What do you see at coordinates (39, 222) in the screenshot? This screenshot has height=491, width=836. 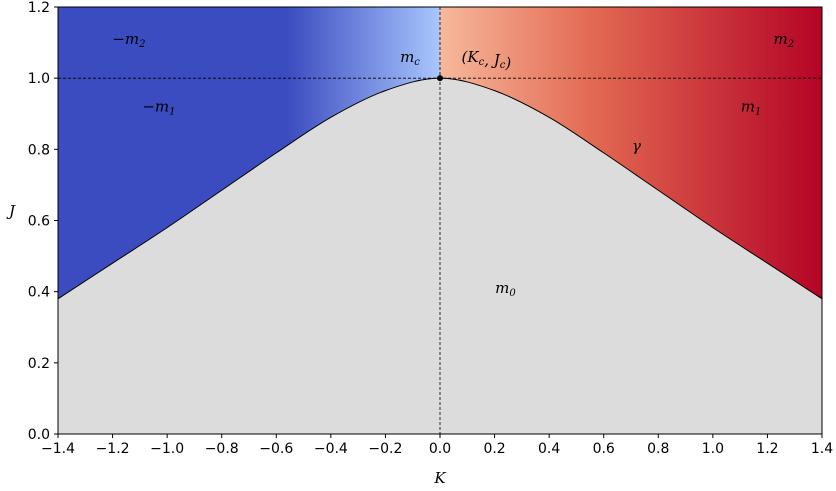 I see `y-tick-label: 0.6` at bounding box center [39, 222].